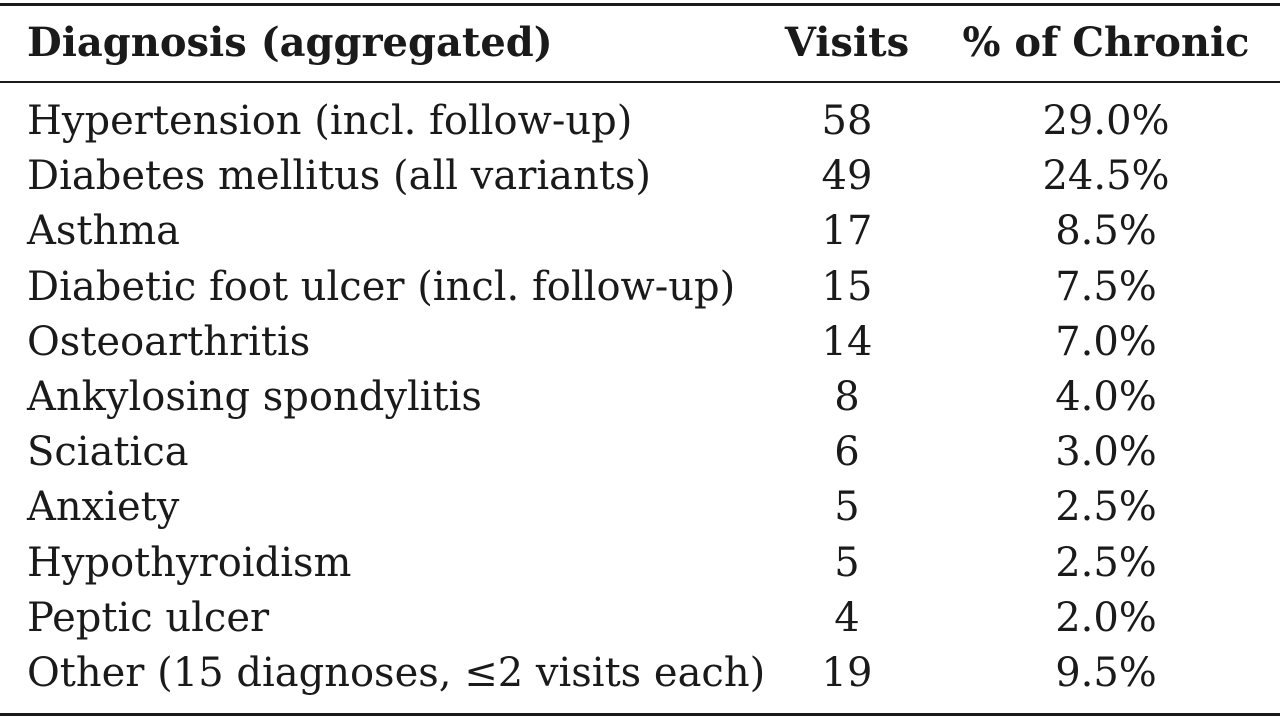  What do you see at coordinates (847, 287) in the screenshot?
I see `cell-visits: 15` at bounding box center [847, 287].